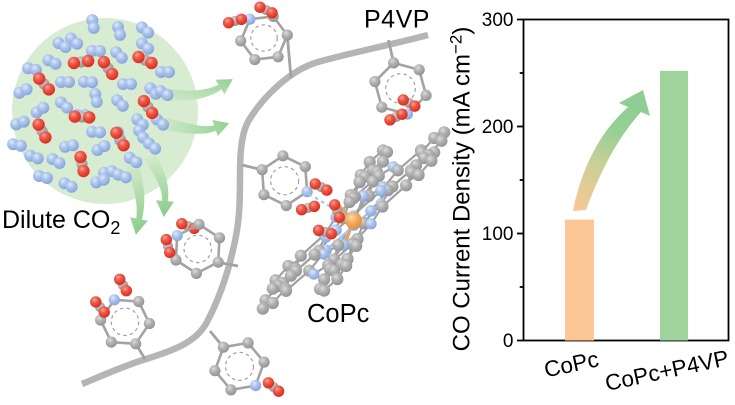 This screenshot has width=735, height=405. I want to click on svg-text: P4VP, so click(397, 20).